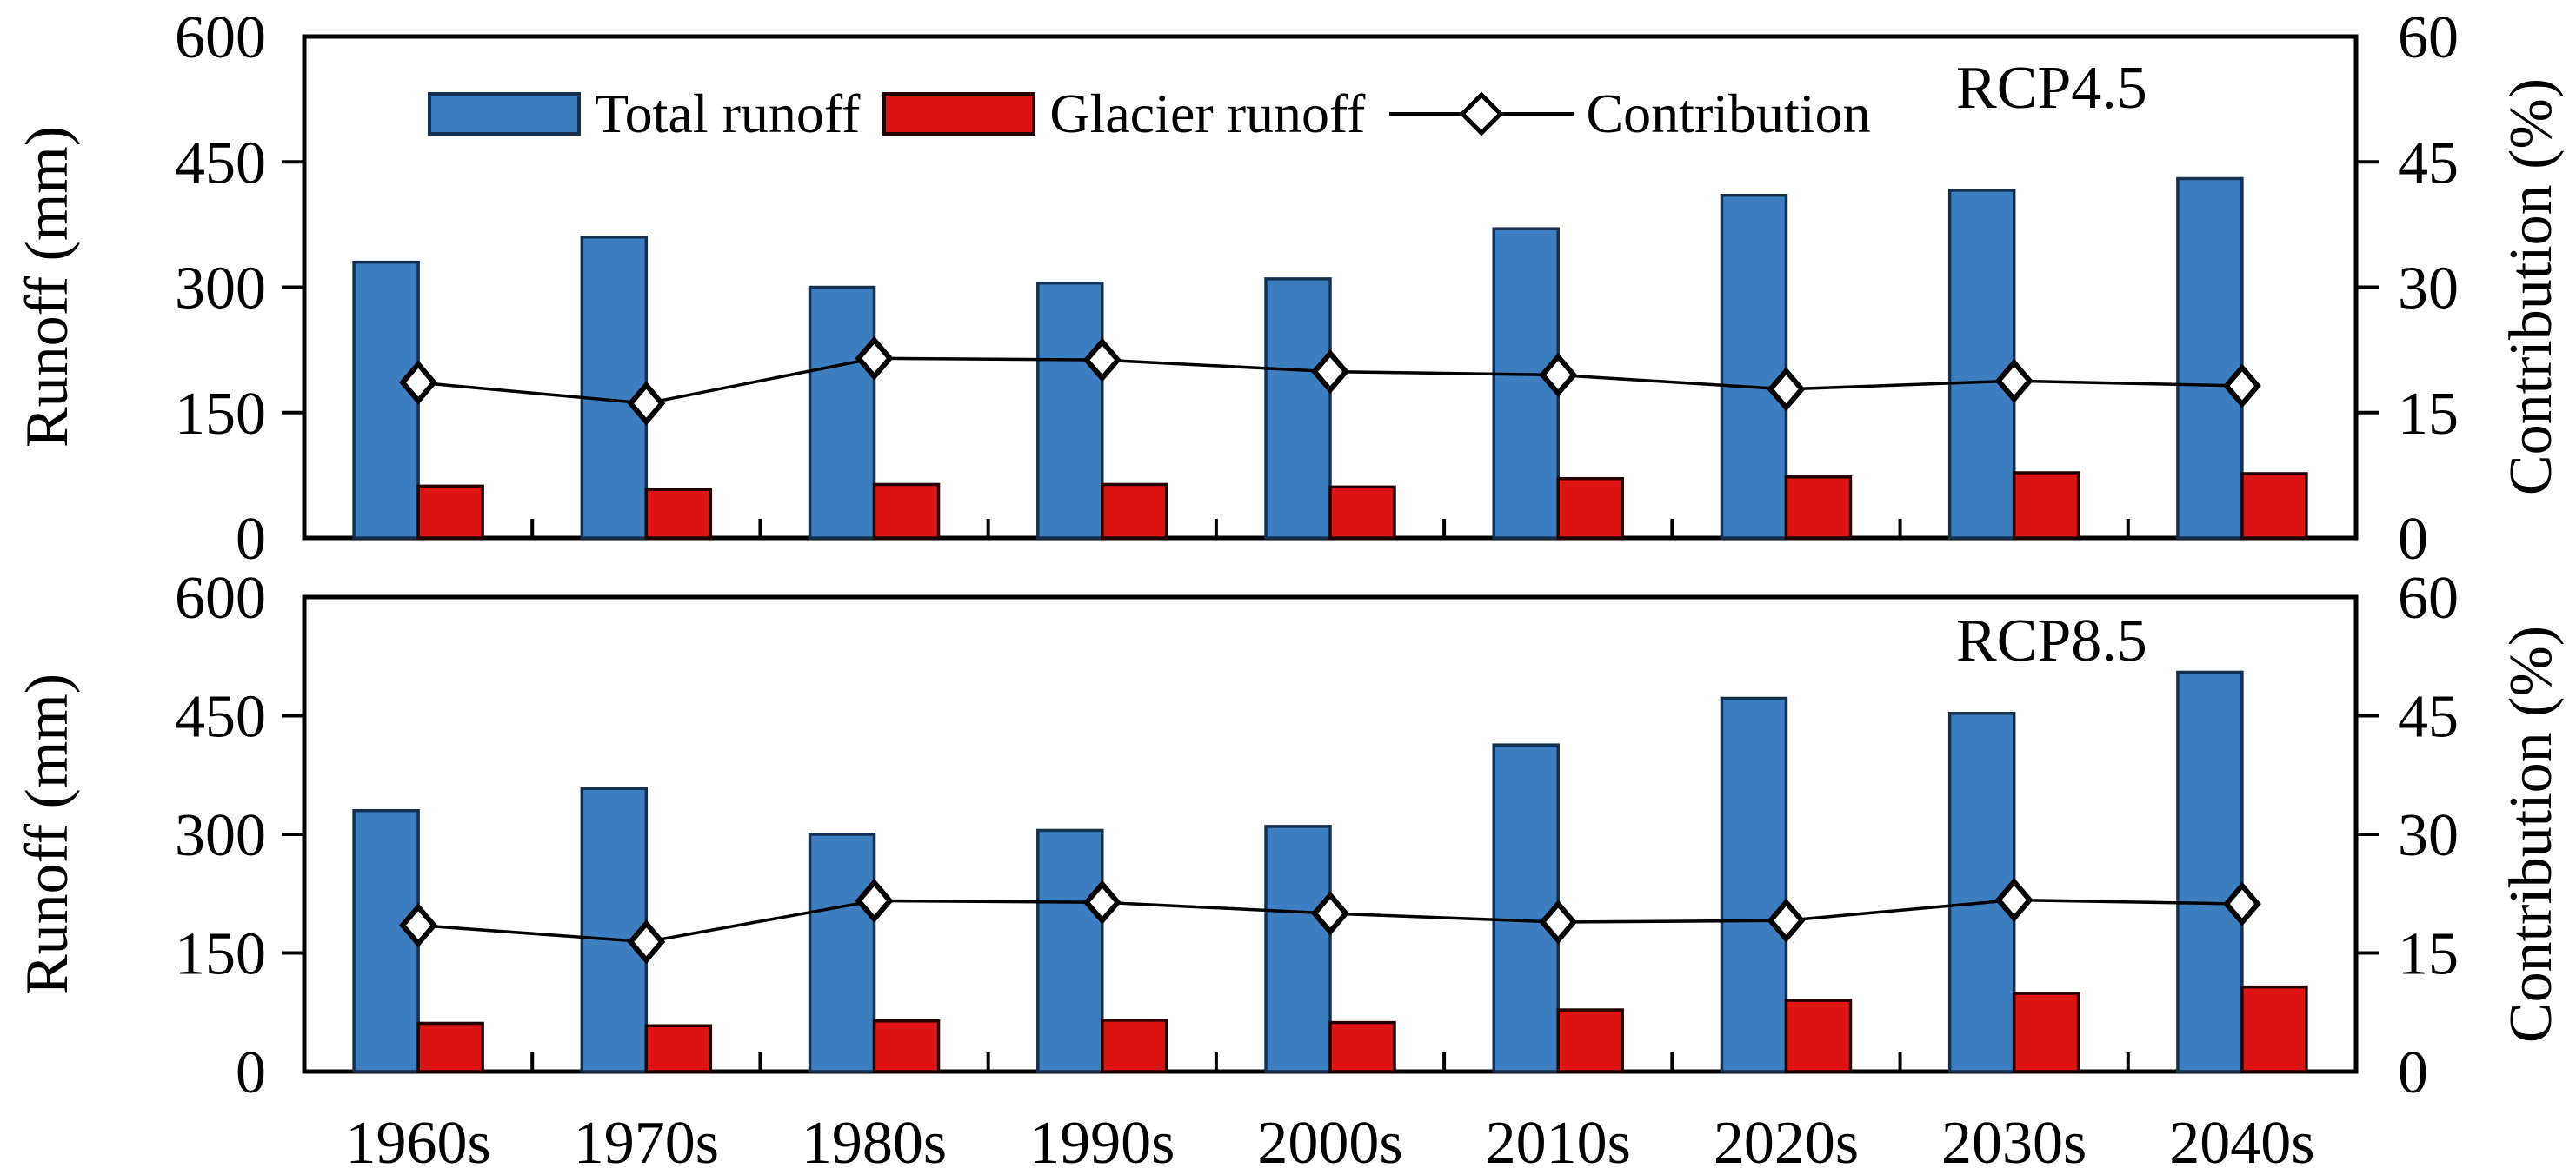 This screenshot has width=2576, height=1175. What do you see at coordinates (874, 1142) in the screenshot?
I see `x-category-label: 1980s` at bounding box center [874, 1142].